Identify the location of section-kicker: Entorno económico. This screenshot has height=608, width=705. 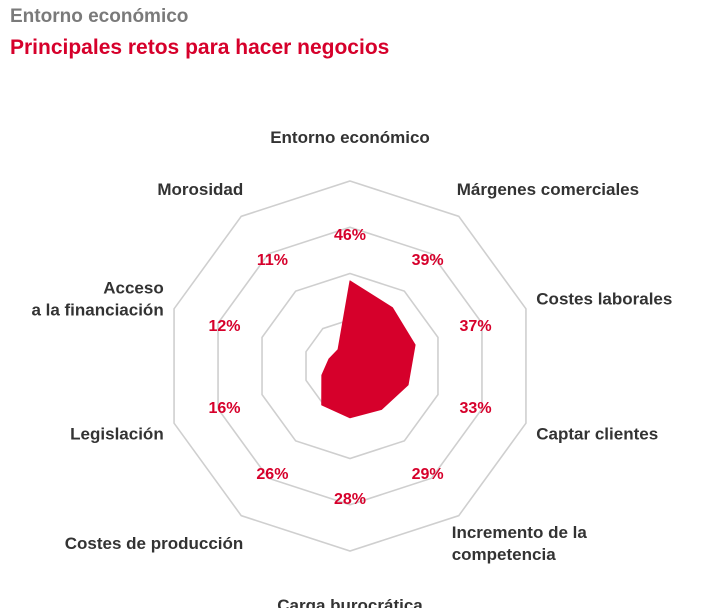
(99, 16).